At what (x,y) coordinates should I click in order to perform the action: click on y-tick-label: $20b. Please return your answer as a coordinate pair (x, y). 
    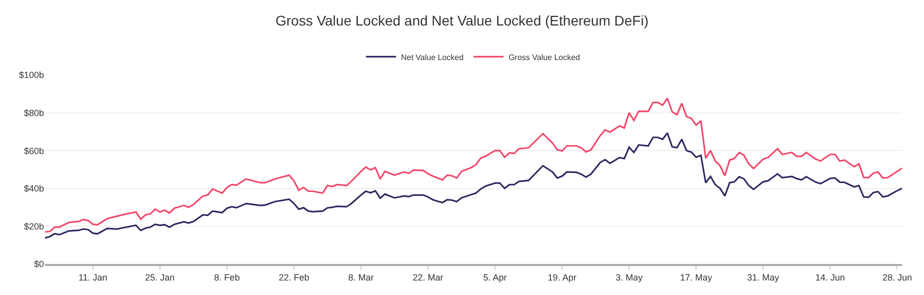
    Looking at the image, I should click on (34, 226).